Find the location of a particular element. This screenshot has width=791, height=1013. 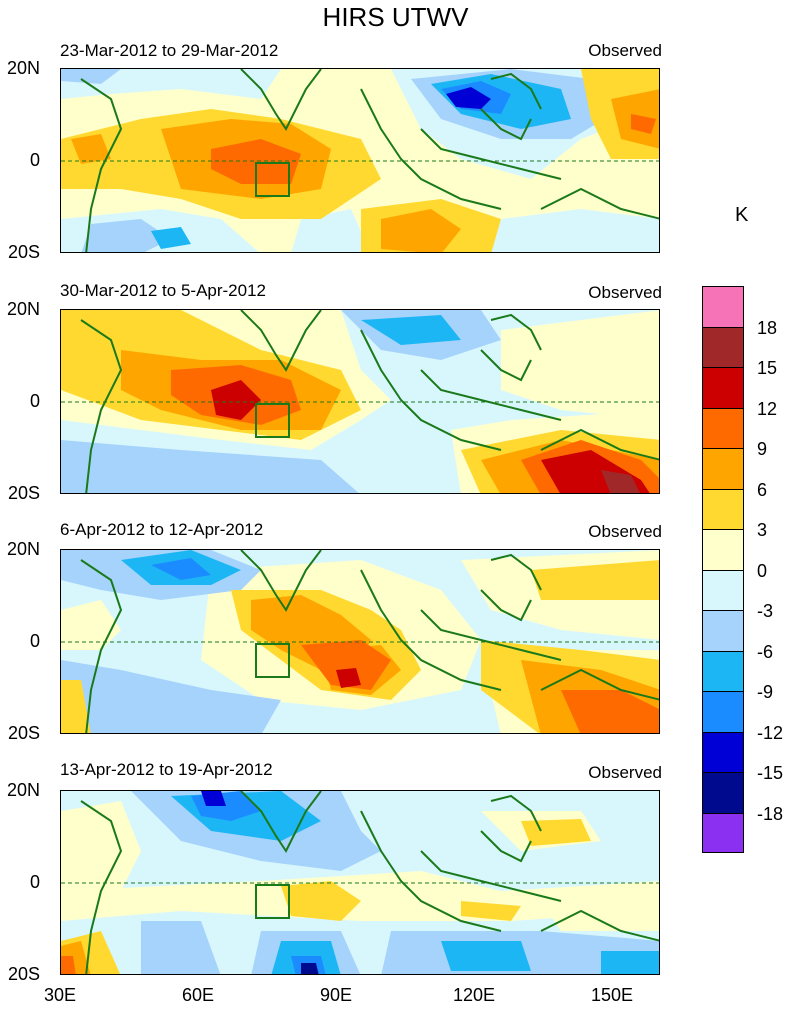

panel-1-ylabel-20s: 20S is located at coordinates (23, 252).